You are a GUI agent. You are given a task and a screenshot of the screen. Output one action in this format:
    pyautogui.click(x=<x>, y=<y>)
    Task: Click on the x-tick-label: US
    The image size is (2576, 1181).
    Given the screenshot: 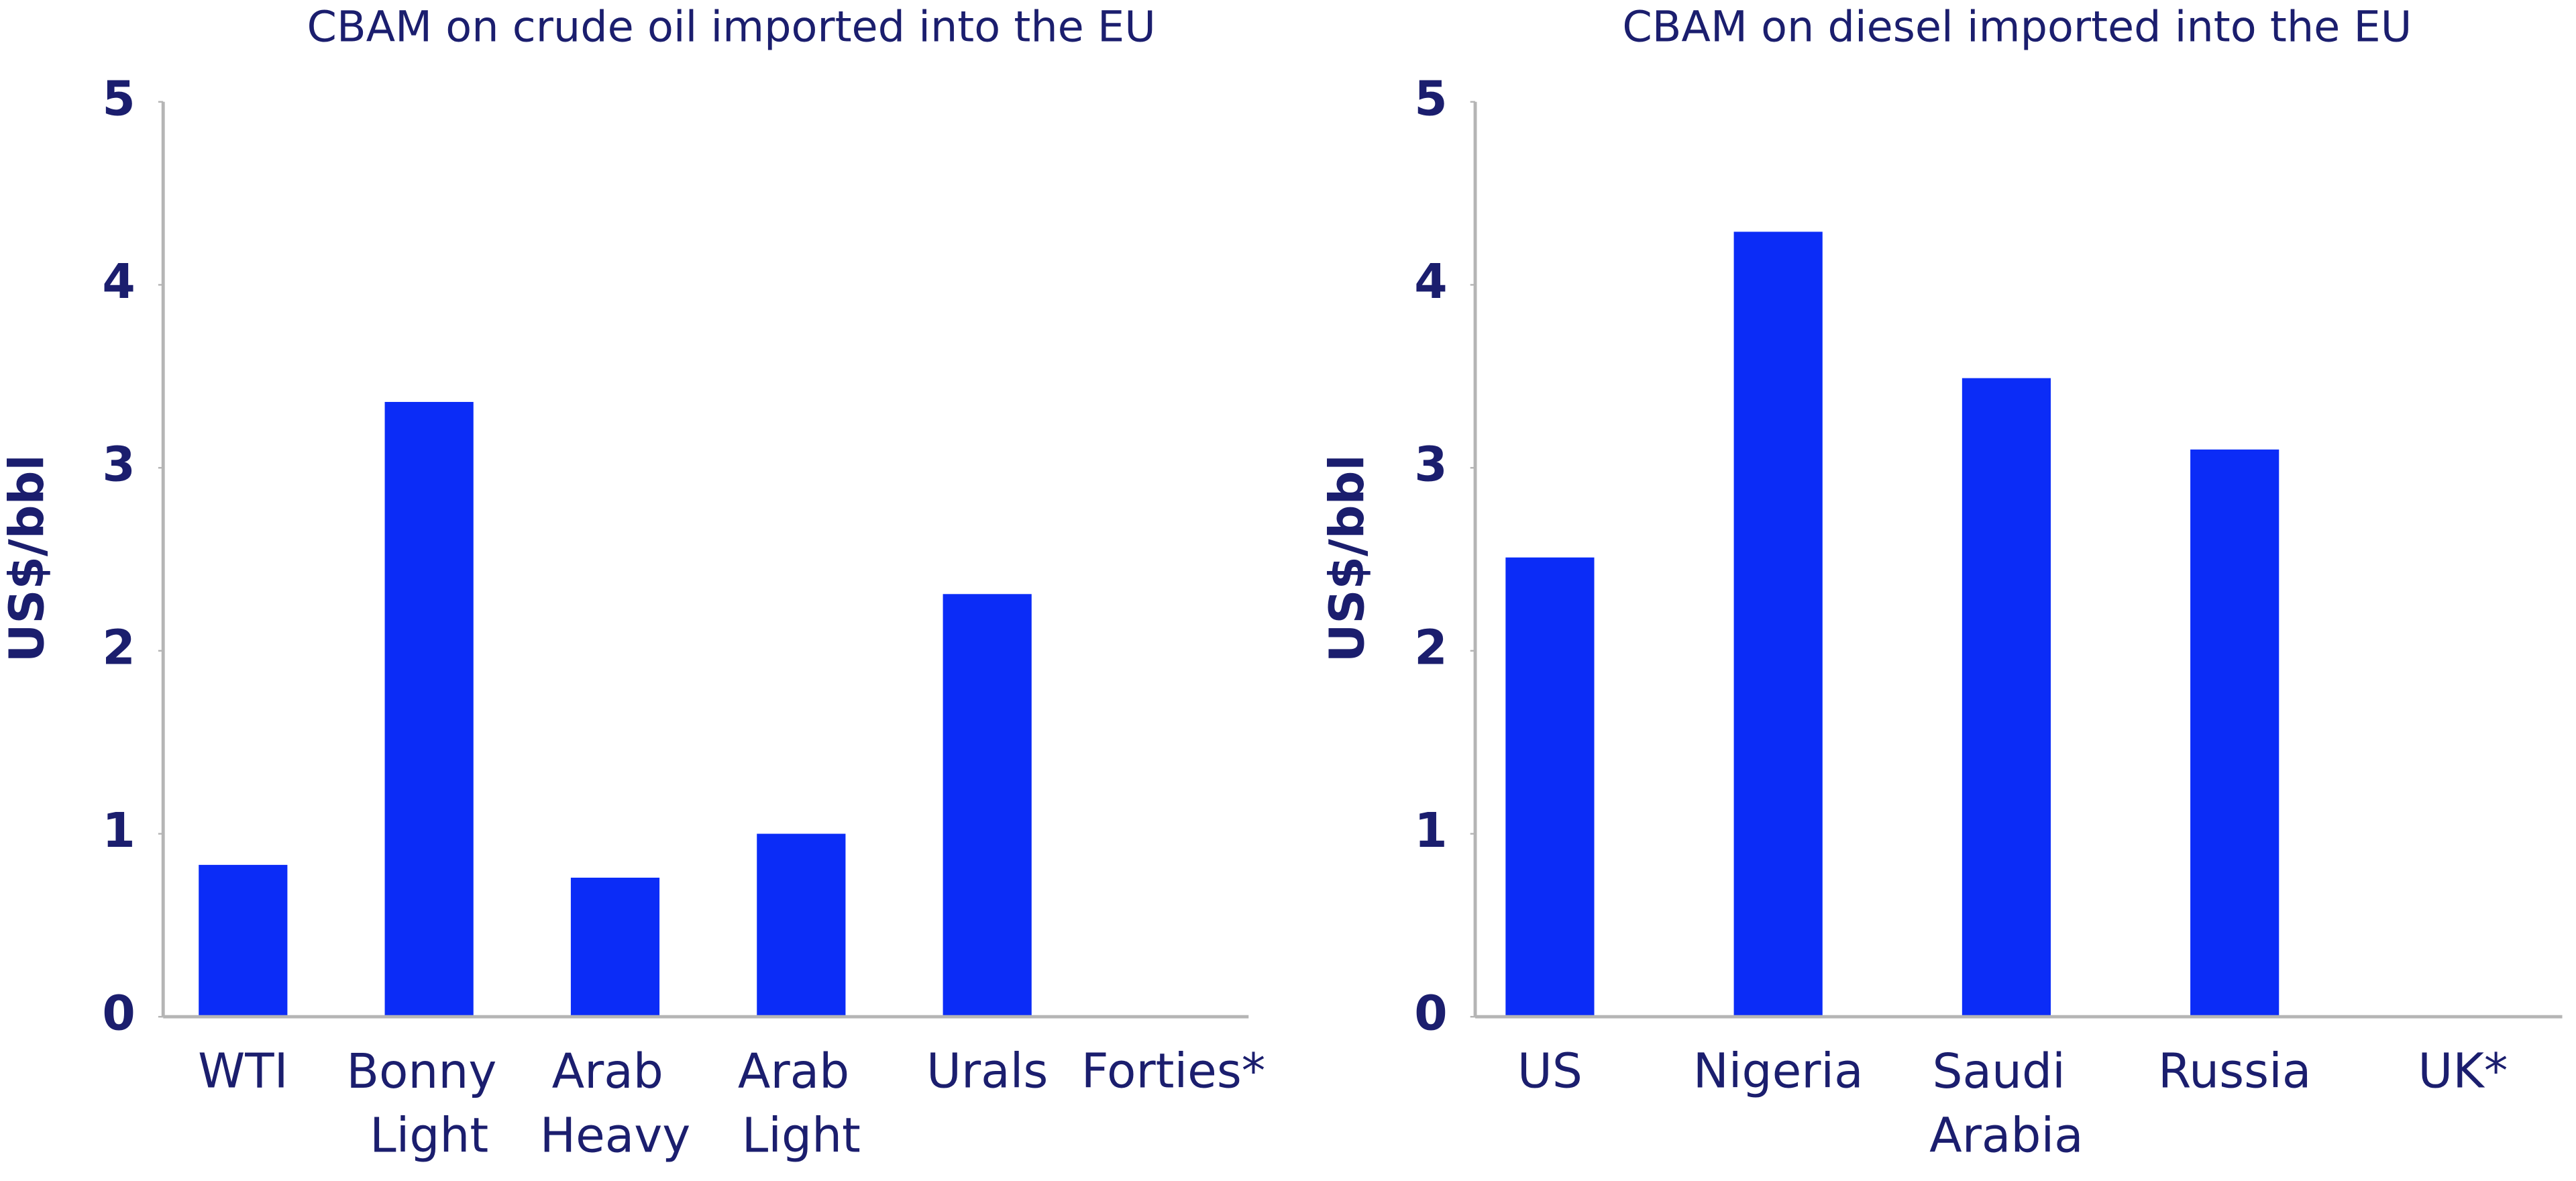 What is the action you would take?
    pyautogui.click(x=1549, y=1071)
    